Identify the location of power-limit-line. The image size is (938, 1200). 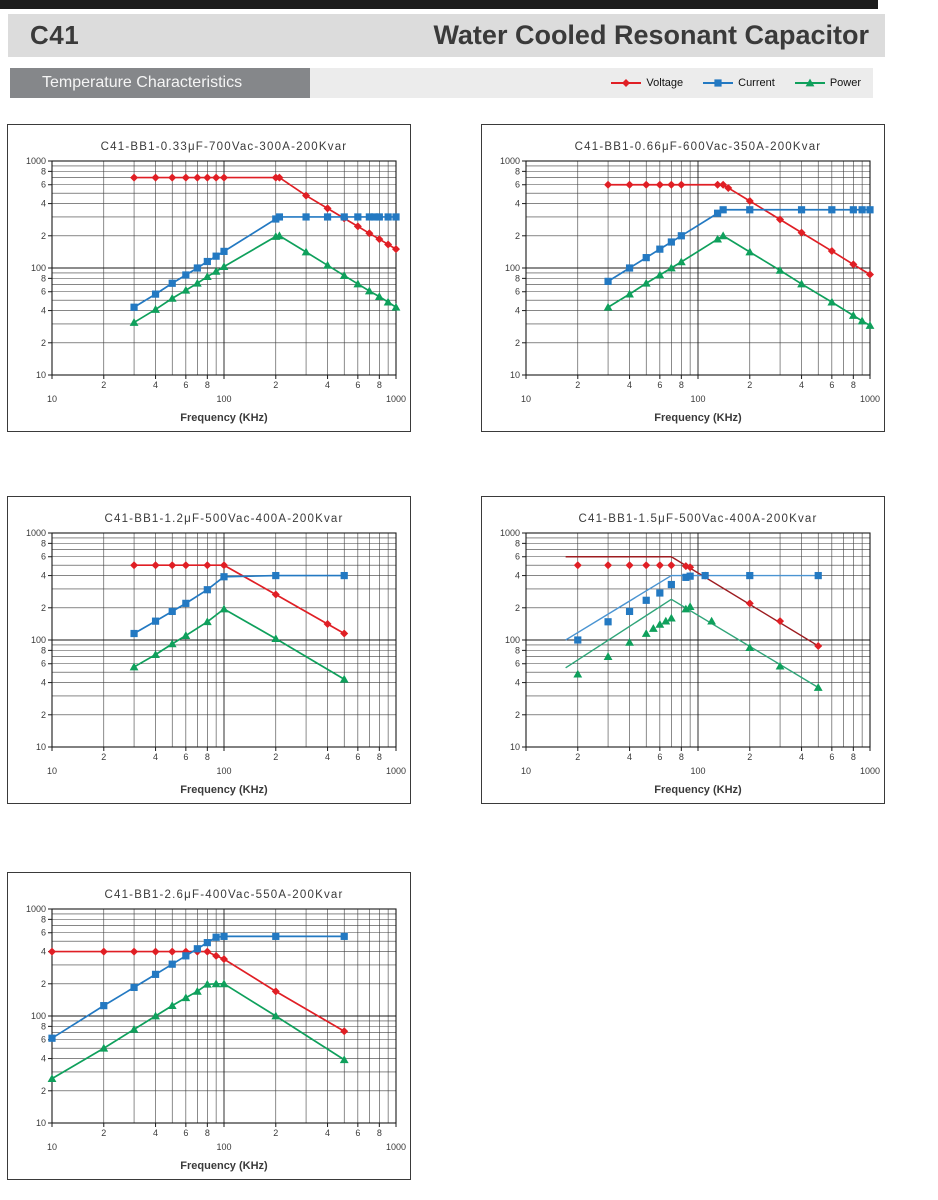
(692, 643).